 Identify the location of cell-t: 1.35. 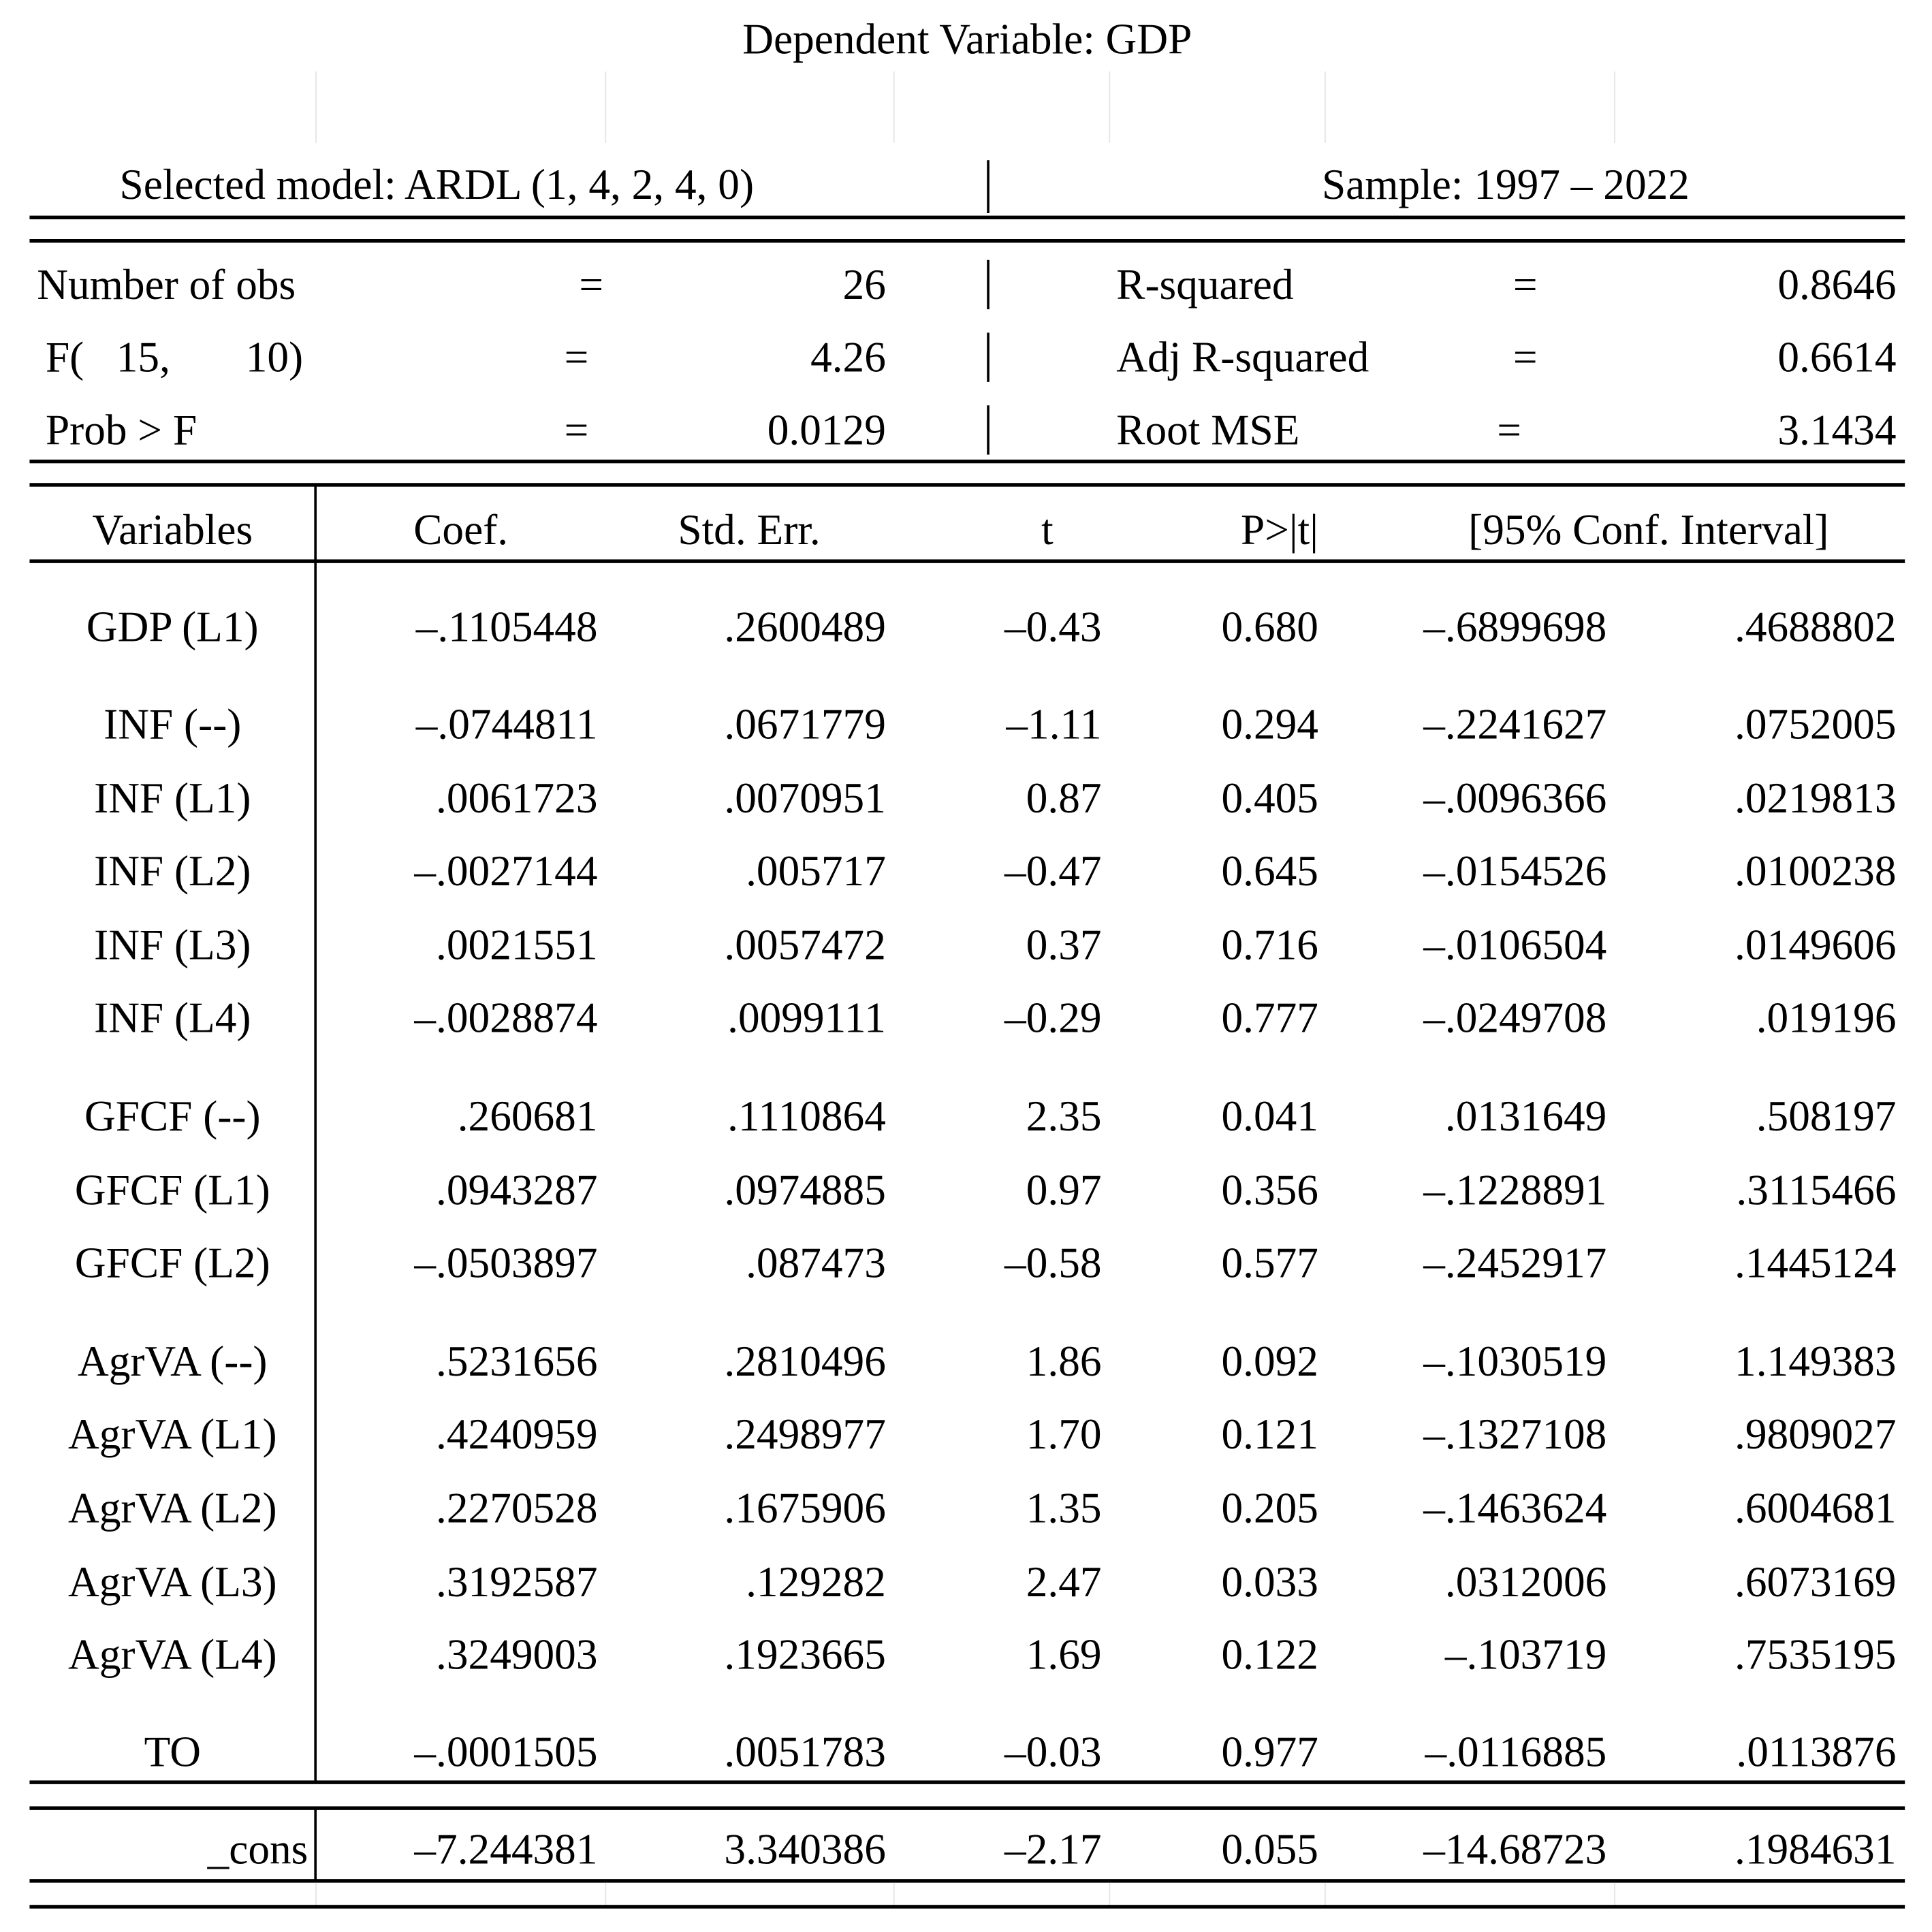
(1064, 1508).